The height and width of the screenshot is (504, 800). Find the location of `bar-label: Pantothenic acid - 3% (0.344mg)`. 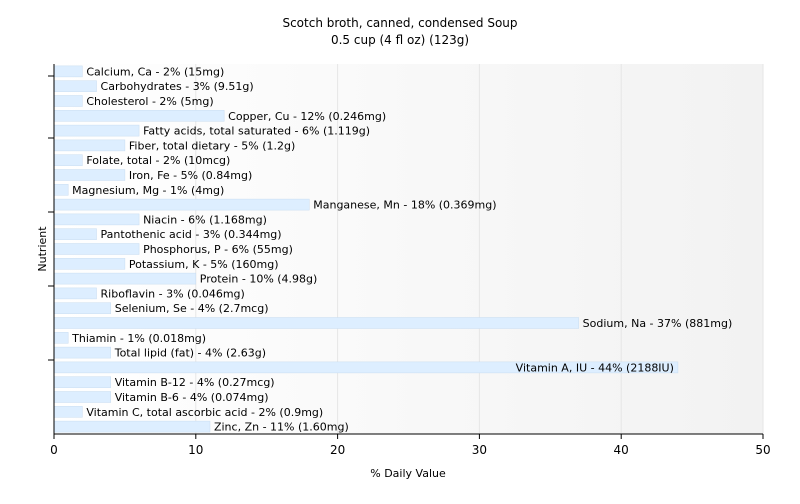

bar-label: Pantothenic acid - 3% (0.344mg) is located at coordinates (191, 234).